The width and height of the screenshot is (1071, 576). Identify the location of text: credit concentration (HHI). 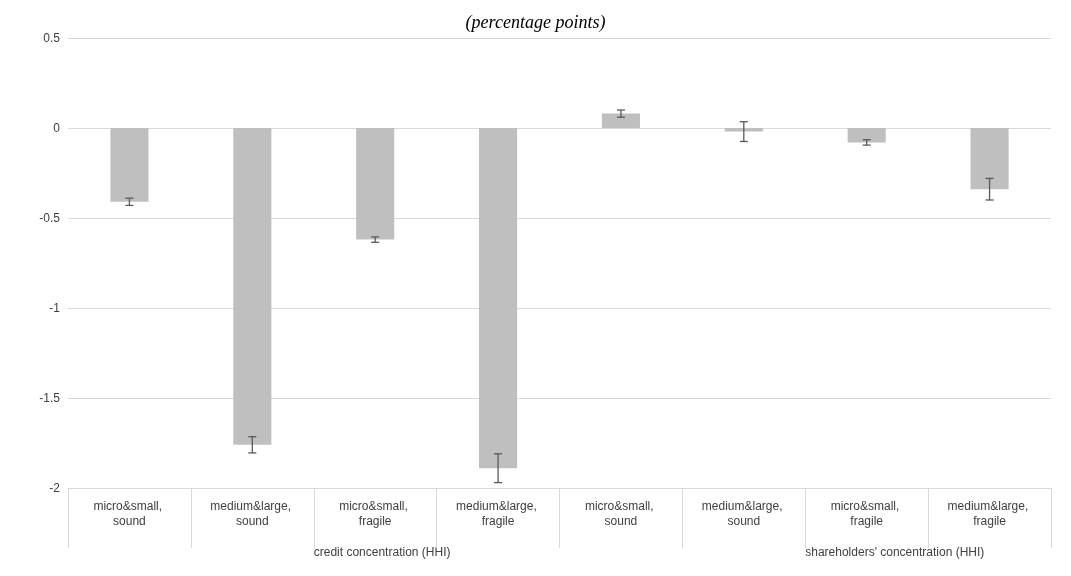
(382, 552).